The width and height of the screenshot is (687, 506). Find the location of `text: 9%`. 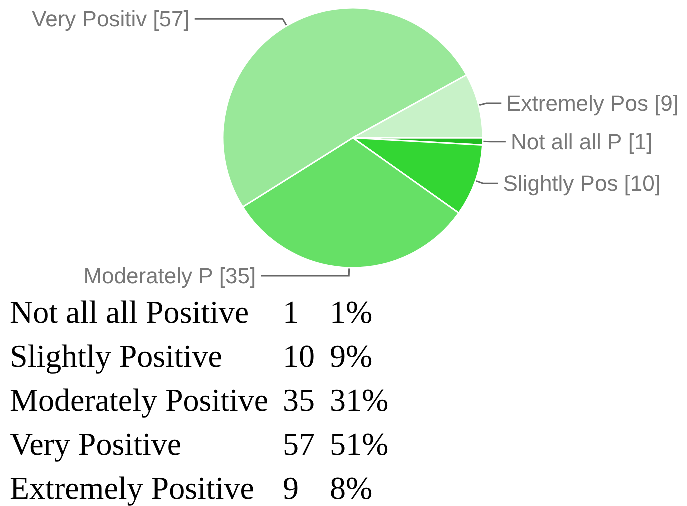

text: 9% is located at coordinates (352, 356).